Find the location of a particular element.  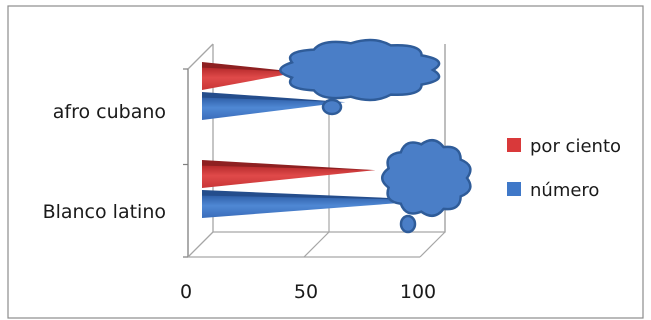

legend-label: por ciento is located at coordinates (575, 146).